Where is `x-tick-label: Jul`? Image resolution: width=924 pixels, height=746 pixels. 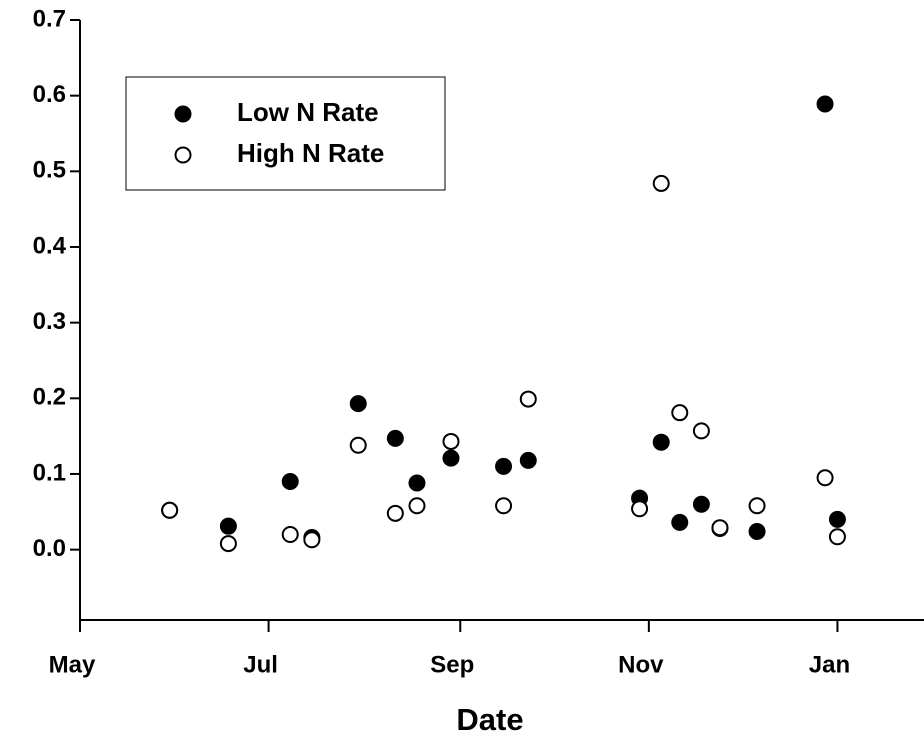 x-tick-label: Jul is located at coordinates (260, 664).